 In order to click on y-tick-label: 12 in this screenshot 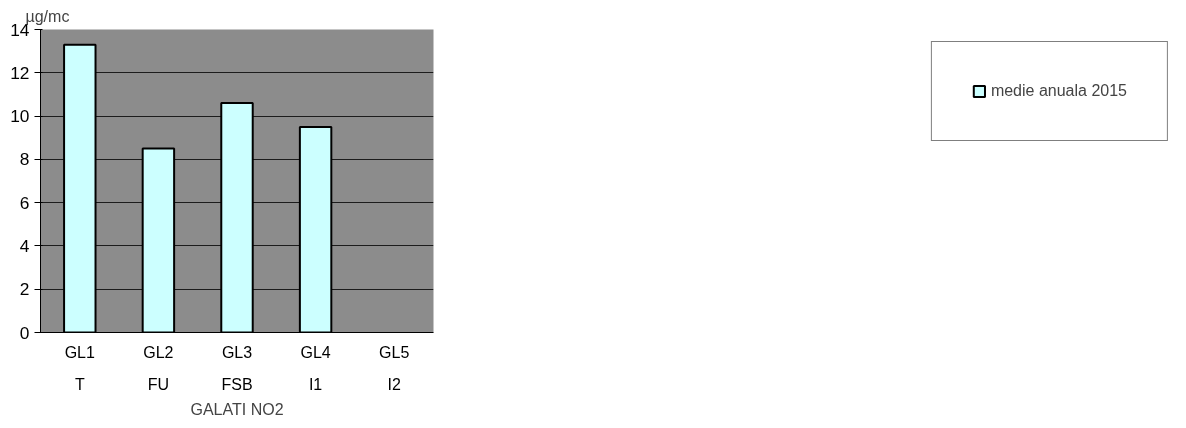, I will do `click(20, 72)`.